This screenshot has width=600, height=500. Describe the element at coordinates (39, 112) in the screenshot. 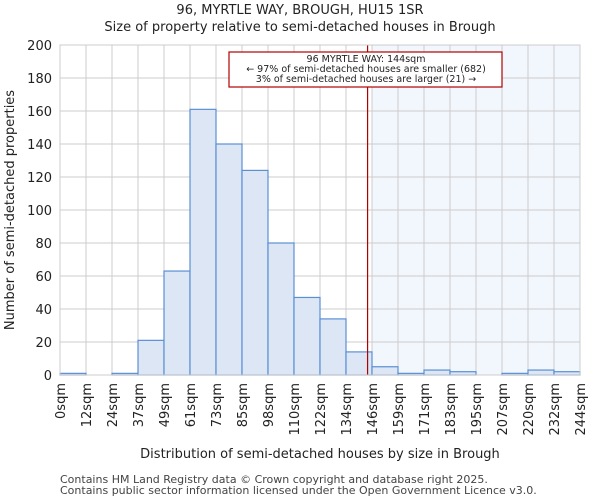

I see `y-tick-label: 160` at that location.